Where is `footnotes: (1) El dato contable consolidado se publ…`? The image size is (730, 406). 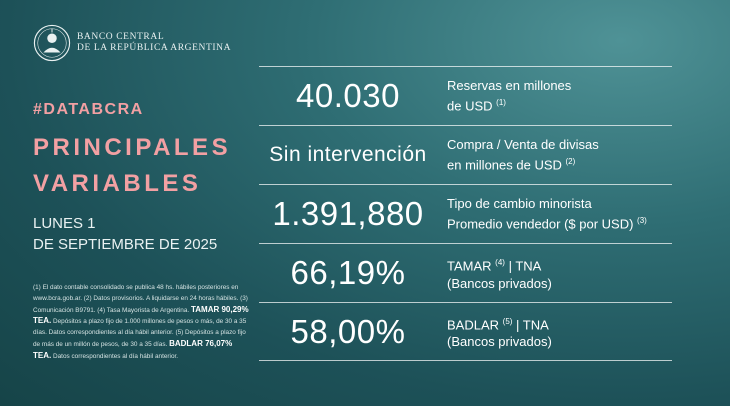
footnotes: (1) El dato contable consolidado se publ… is located at coordinates (141, 323).